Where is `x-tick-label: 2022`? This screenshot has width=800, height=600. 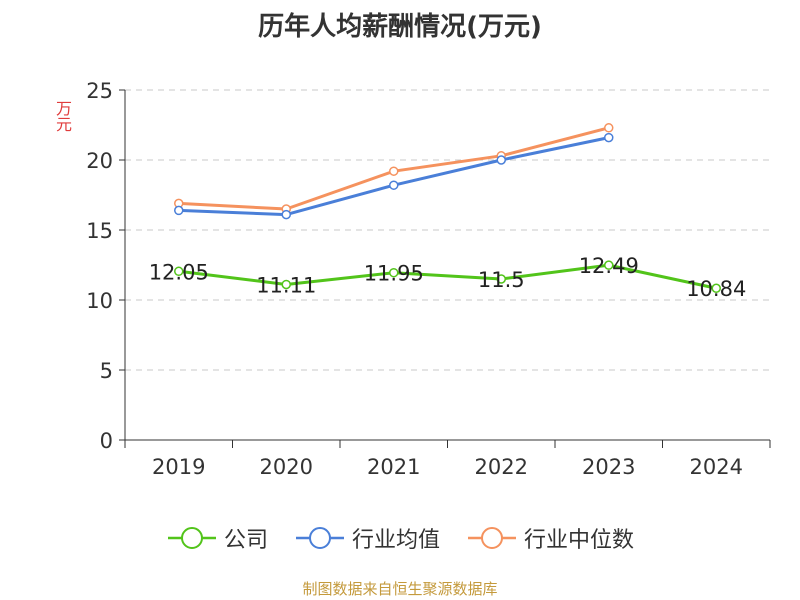 x-tick-label: 2022 is located at coordinates (501, 467).